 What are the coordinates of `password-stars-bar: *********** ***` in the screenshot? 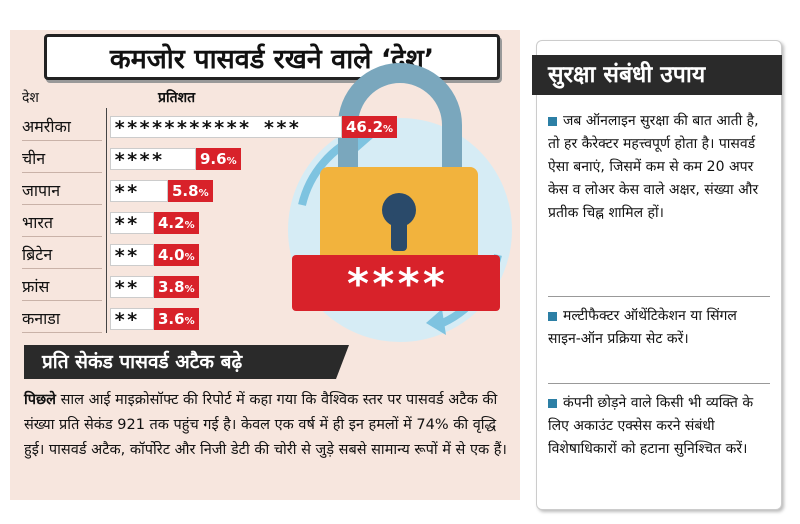 It's located at (226, 127).